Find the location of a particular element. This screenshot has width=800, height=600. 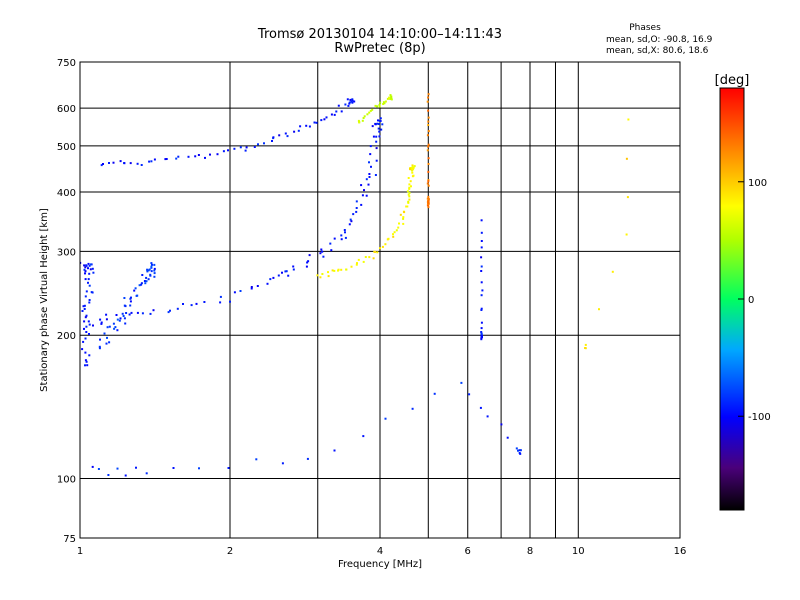

colorbar-ticks: 100 0 -100 is located at coordinates (754, 300).